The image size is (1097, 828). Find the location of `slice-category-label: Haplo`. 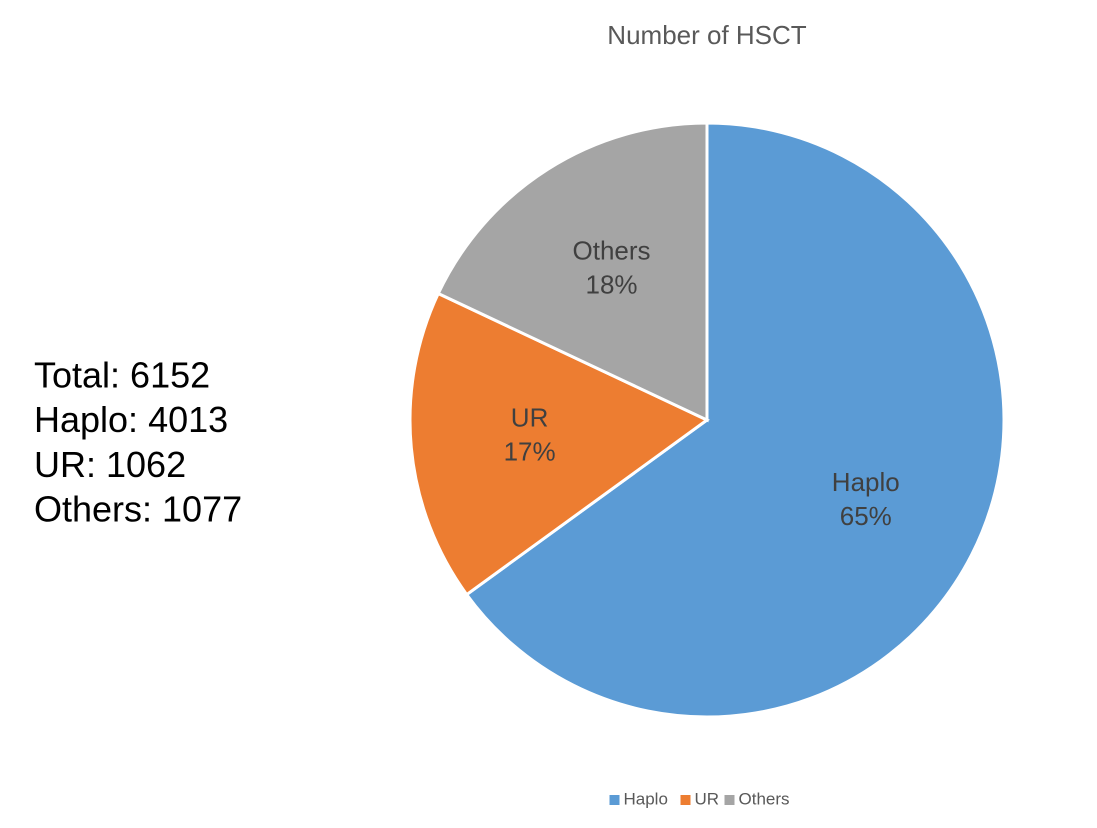

slice-category-label: Haplo is located at coordinates (866, 482).